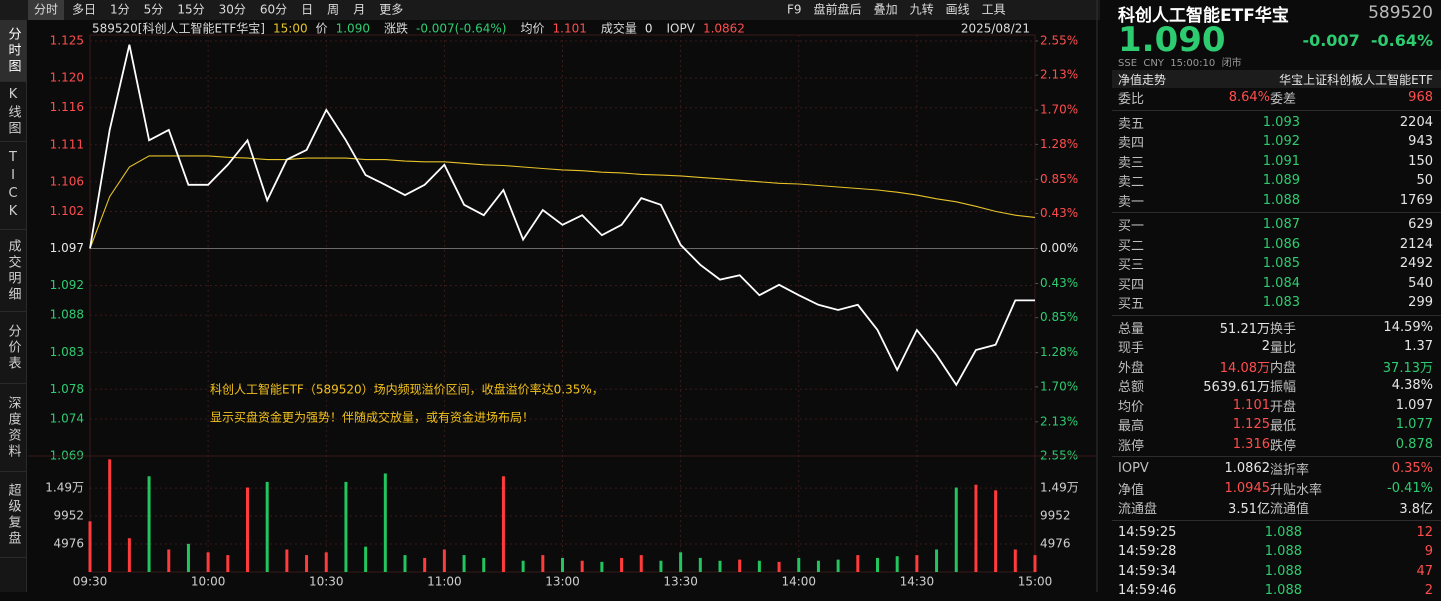  What do you see at coordinates (1142, 79) in the screenshot?
I see `nav-tab: 净值走势` at bounding box center [1142, 79].